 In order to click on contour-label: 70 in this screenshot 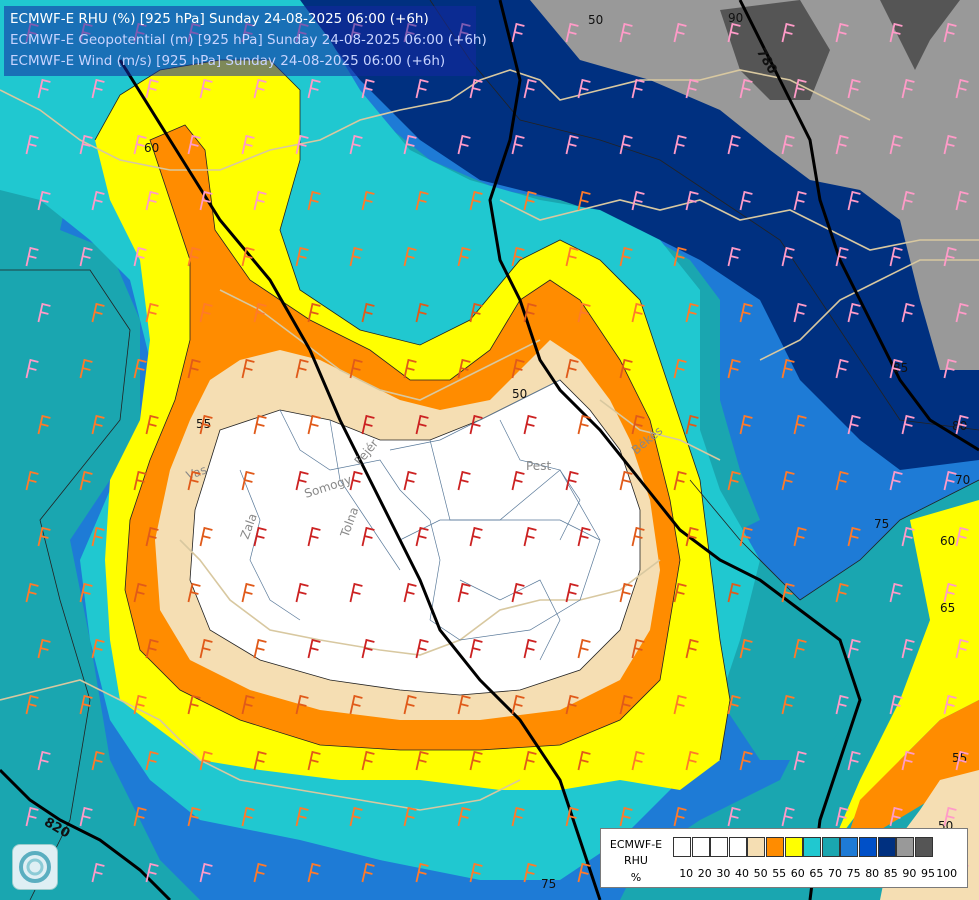, I will do `click(962, 480)`.